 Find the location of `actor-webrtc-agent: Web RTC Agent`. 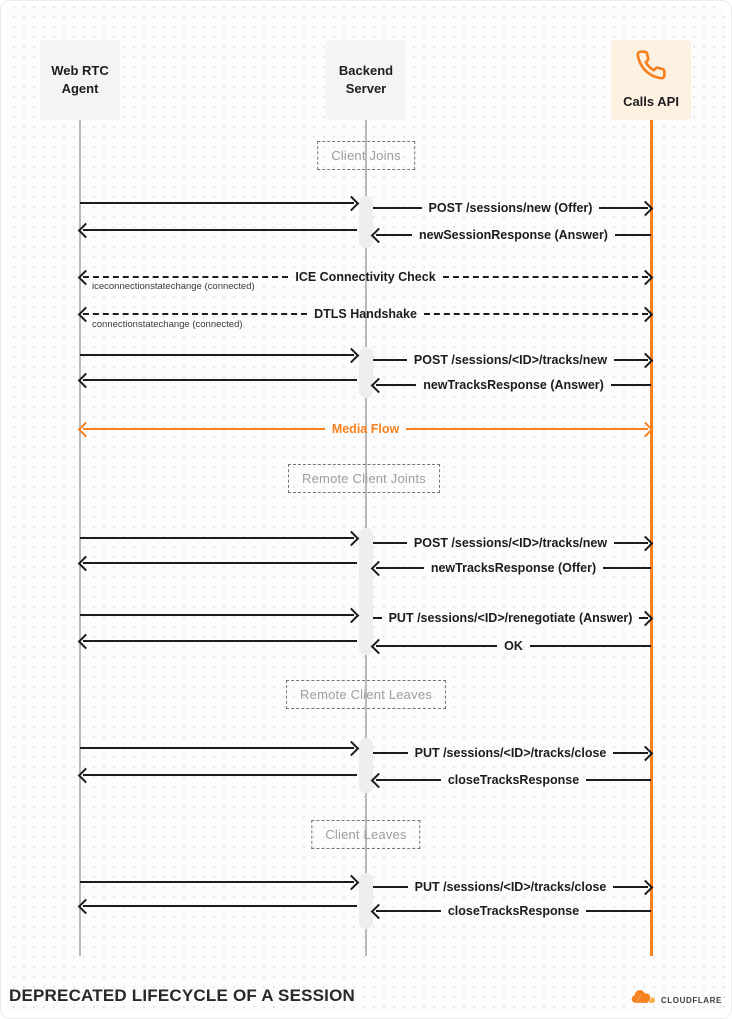

actor-webrtc-agent: Web RTC Agent is located at coordinates (80, 80).